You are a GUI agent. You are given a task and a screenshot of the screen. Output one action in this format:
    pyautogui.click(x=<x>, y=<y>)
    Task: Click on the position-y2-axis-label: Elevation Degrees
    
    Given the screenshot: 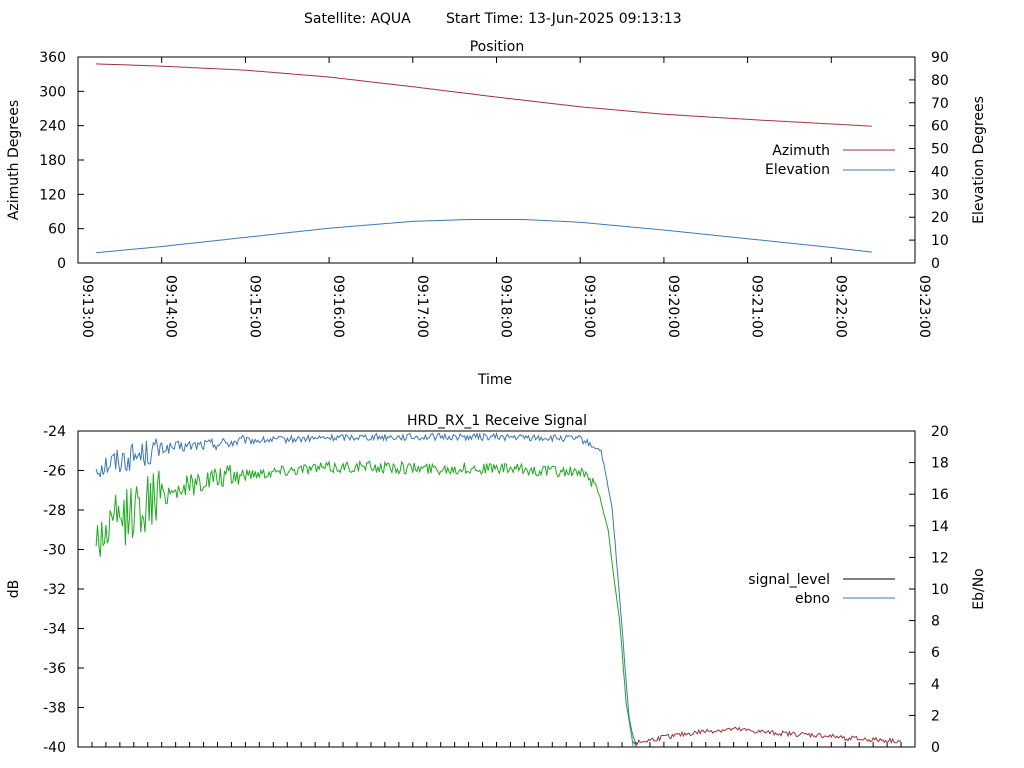 What is the action you would take?
    pyautogui.click(x=979, y=160)
    